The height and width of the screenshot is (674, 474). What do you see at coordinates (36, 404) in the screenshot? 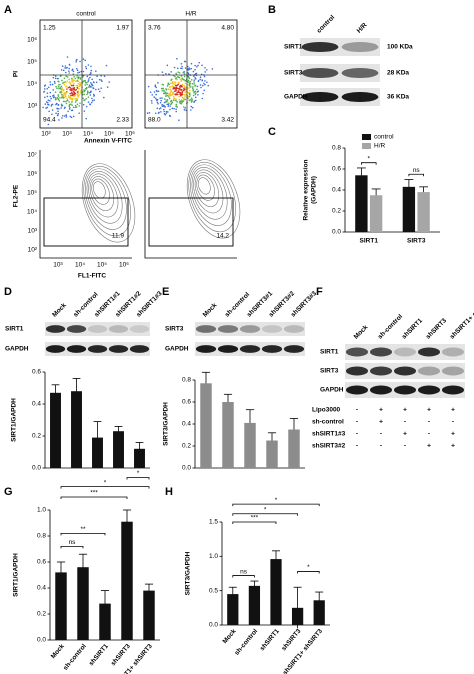
I see `y-tick-label: 0.4` at bounding box center [36, 404].